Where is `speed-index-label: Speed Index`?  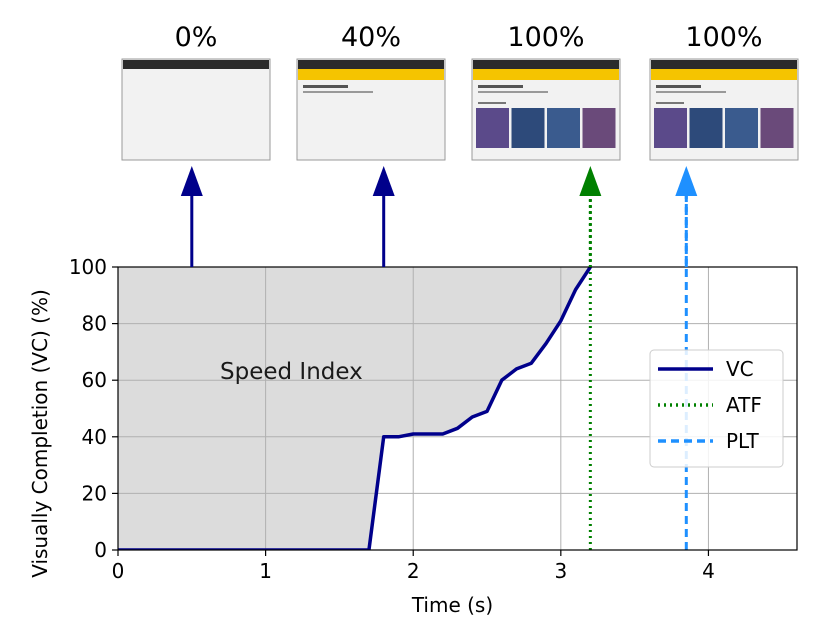
speed-index-label: Speed Index is located at coordinates (291, 372).